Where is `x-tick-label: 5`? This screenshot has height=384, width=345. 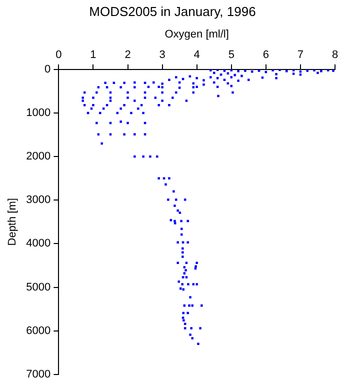
x-tick-label: 5 is located at coordinates (231, 54).